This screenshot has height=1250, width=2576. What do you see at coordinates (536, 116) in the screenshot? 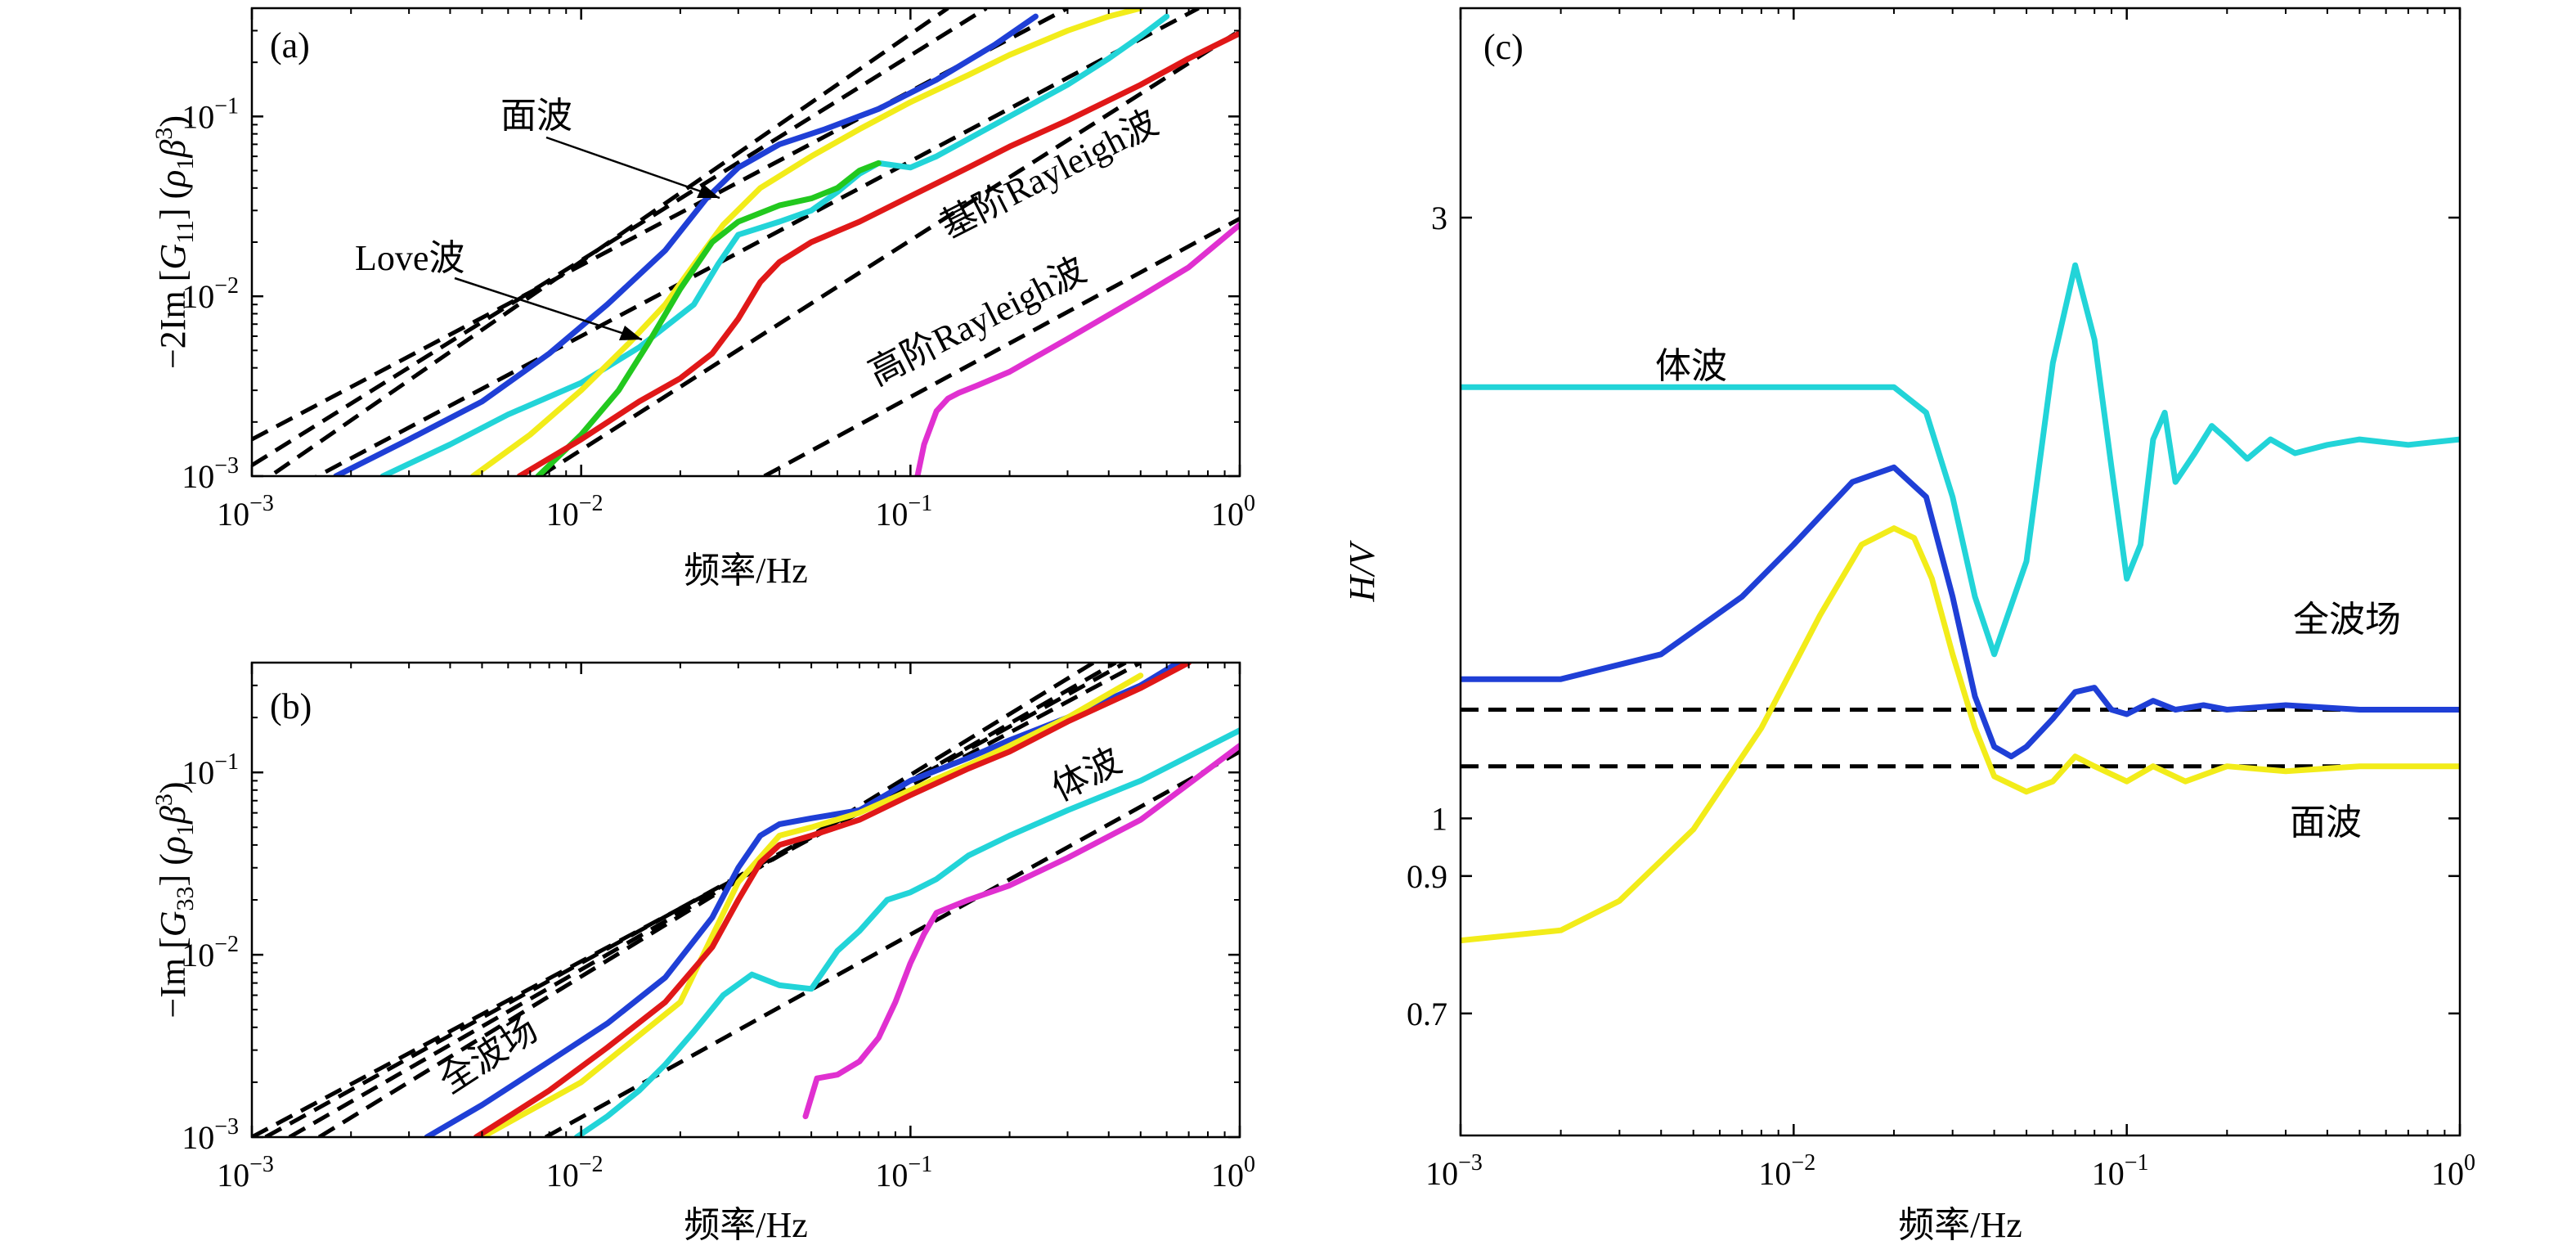
I see `annotation-surface-wave-a: 面波` at bounding box center [536, 116].